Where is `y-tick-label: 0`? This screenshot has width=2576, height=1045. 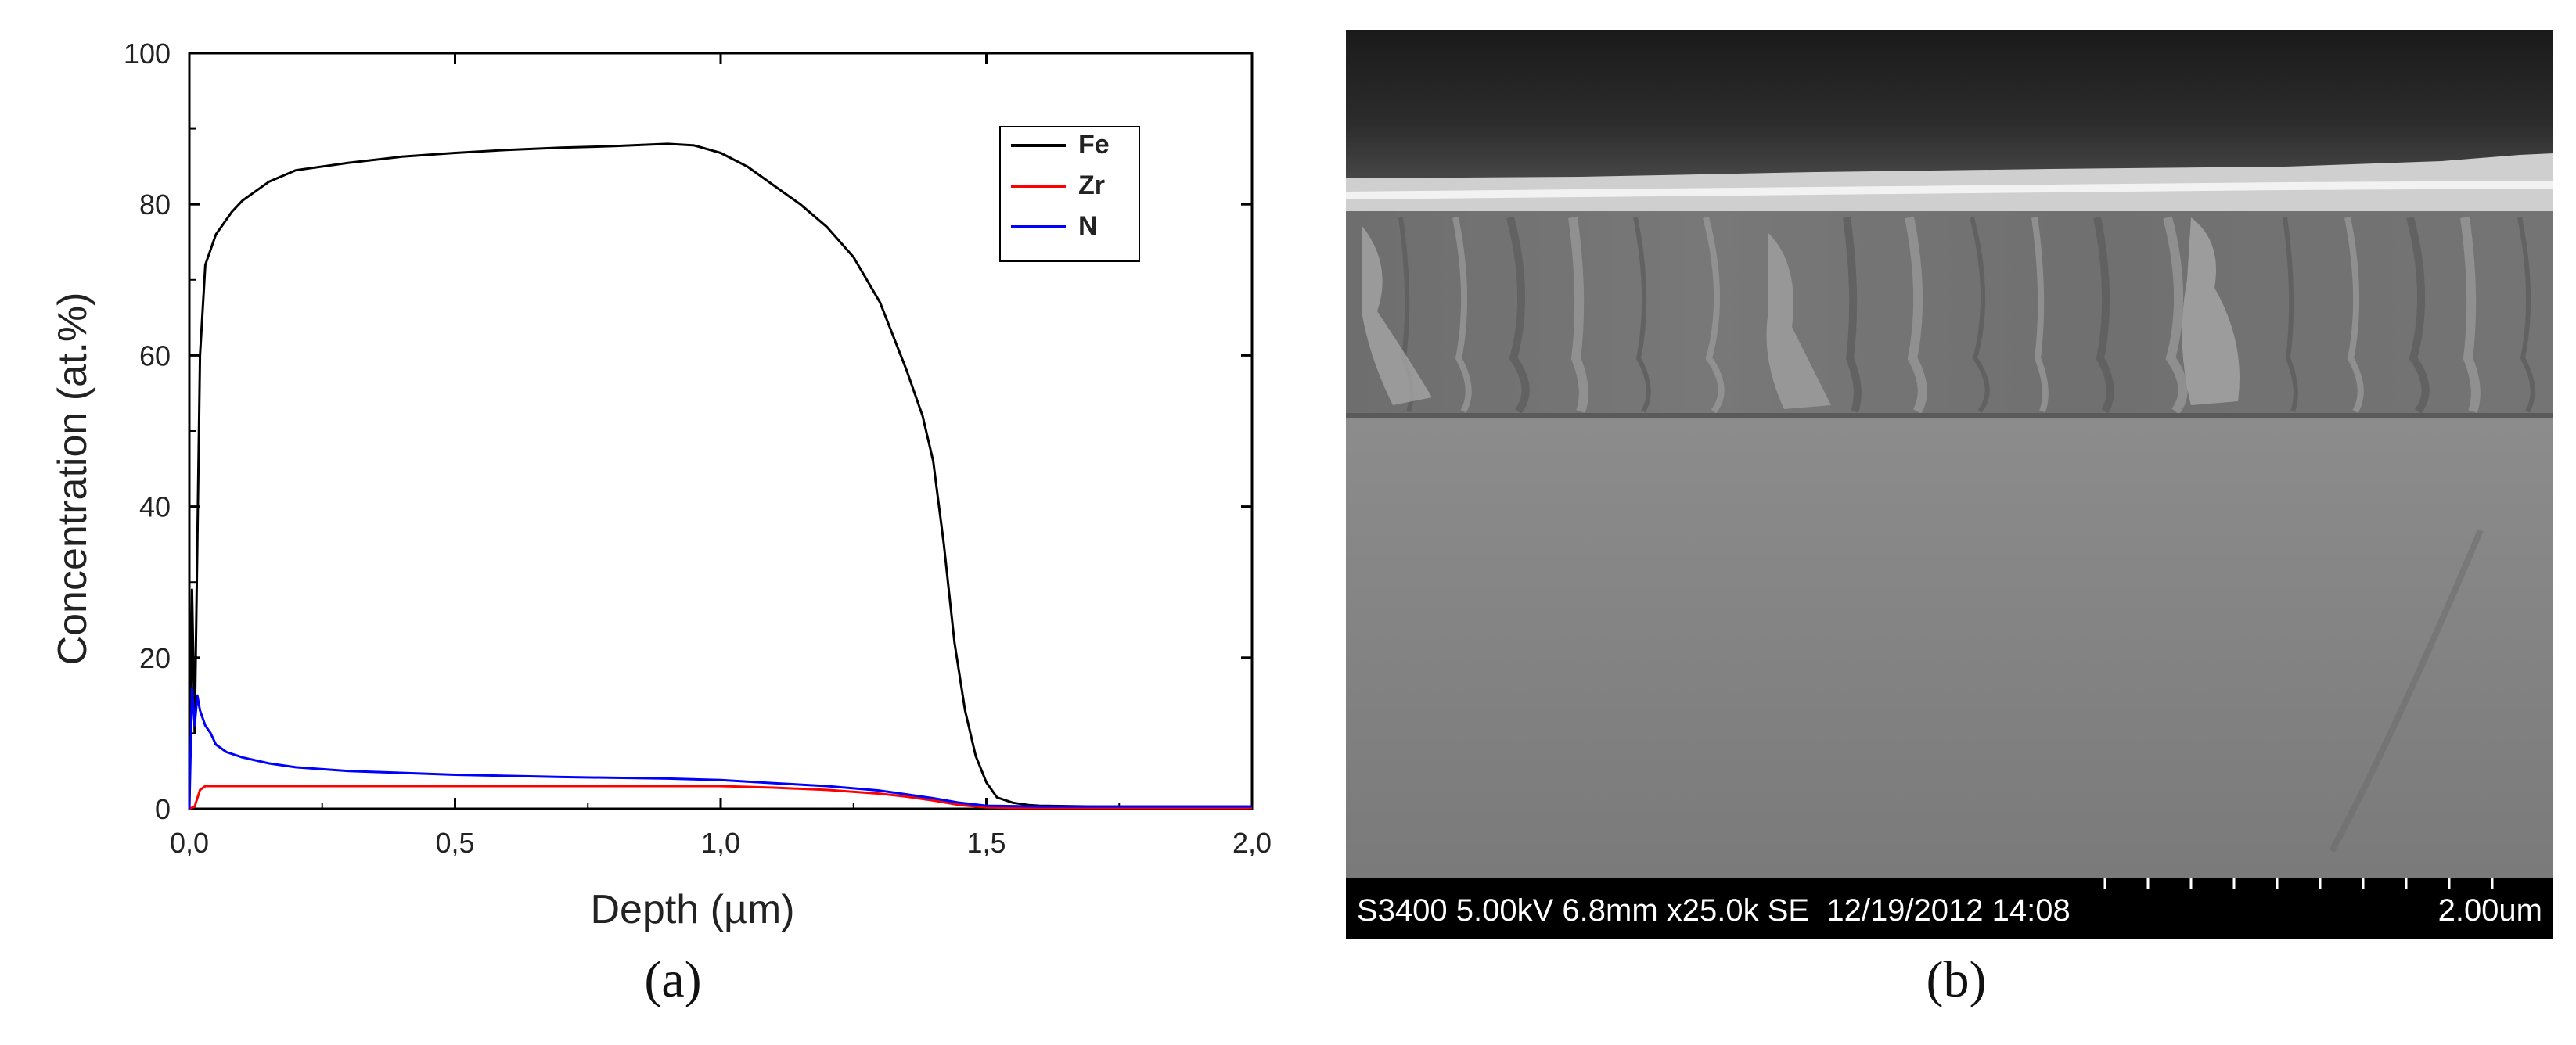
y-tick-label: 0 is located at coordinates (163, 809).